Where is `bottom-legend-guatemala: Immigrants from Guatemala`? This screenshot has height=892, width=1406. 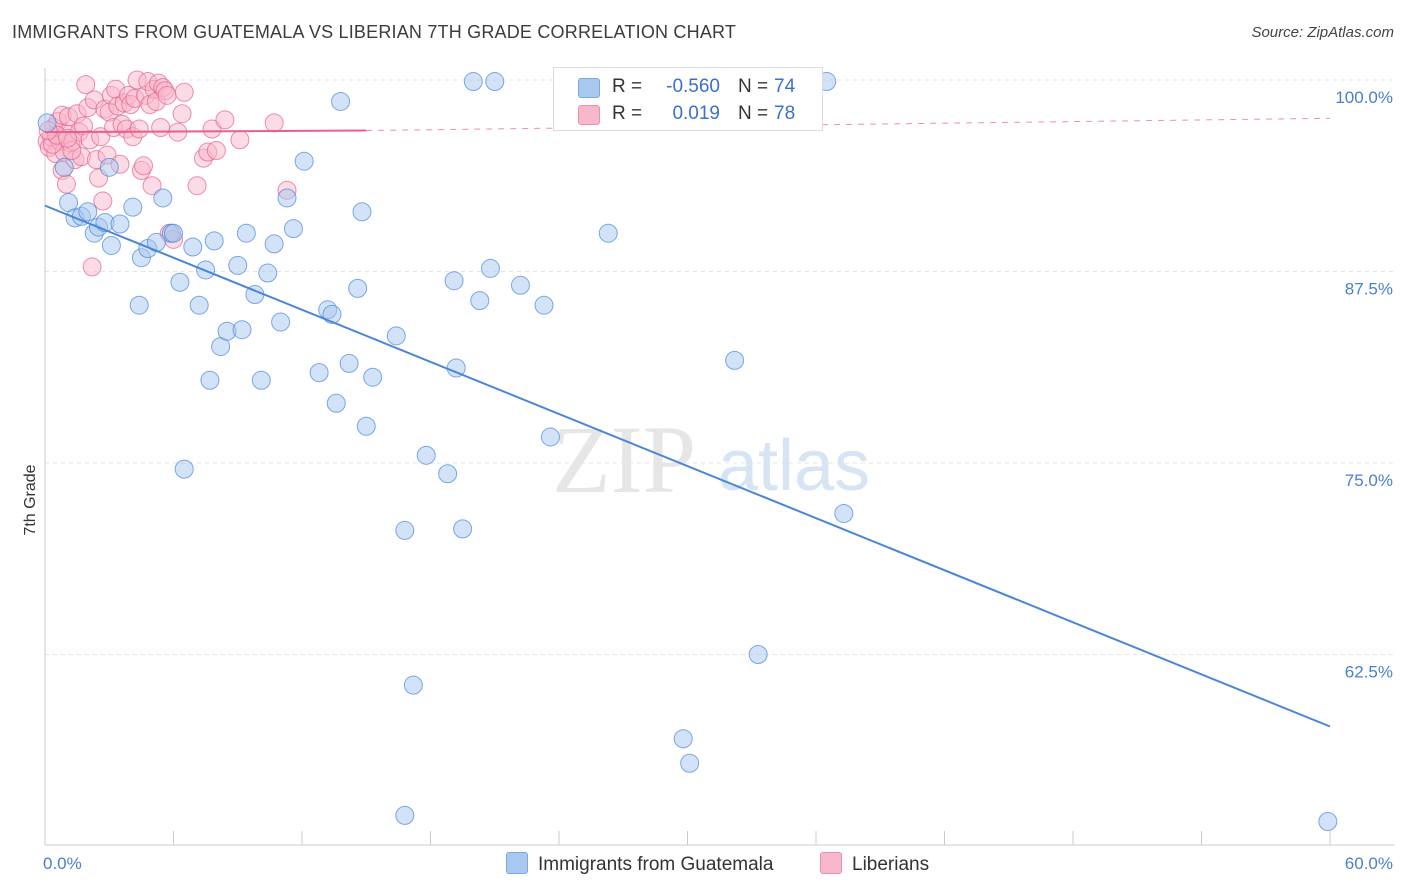
bottom-legend-guatemala: Immigrants from Guatemala is located at coordinates (639, 864).